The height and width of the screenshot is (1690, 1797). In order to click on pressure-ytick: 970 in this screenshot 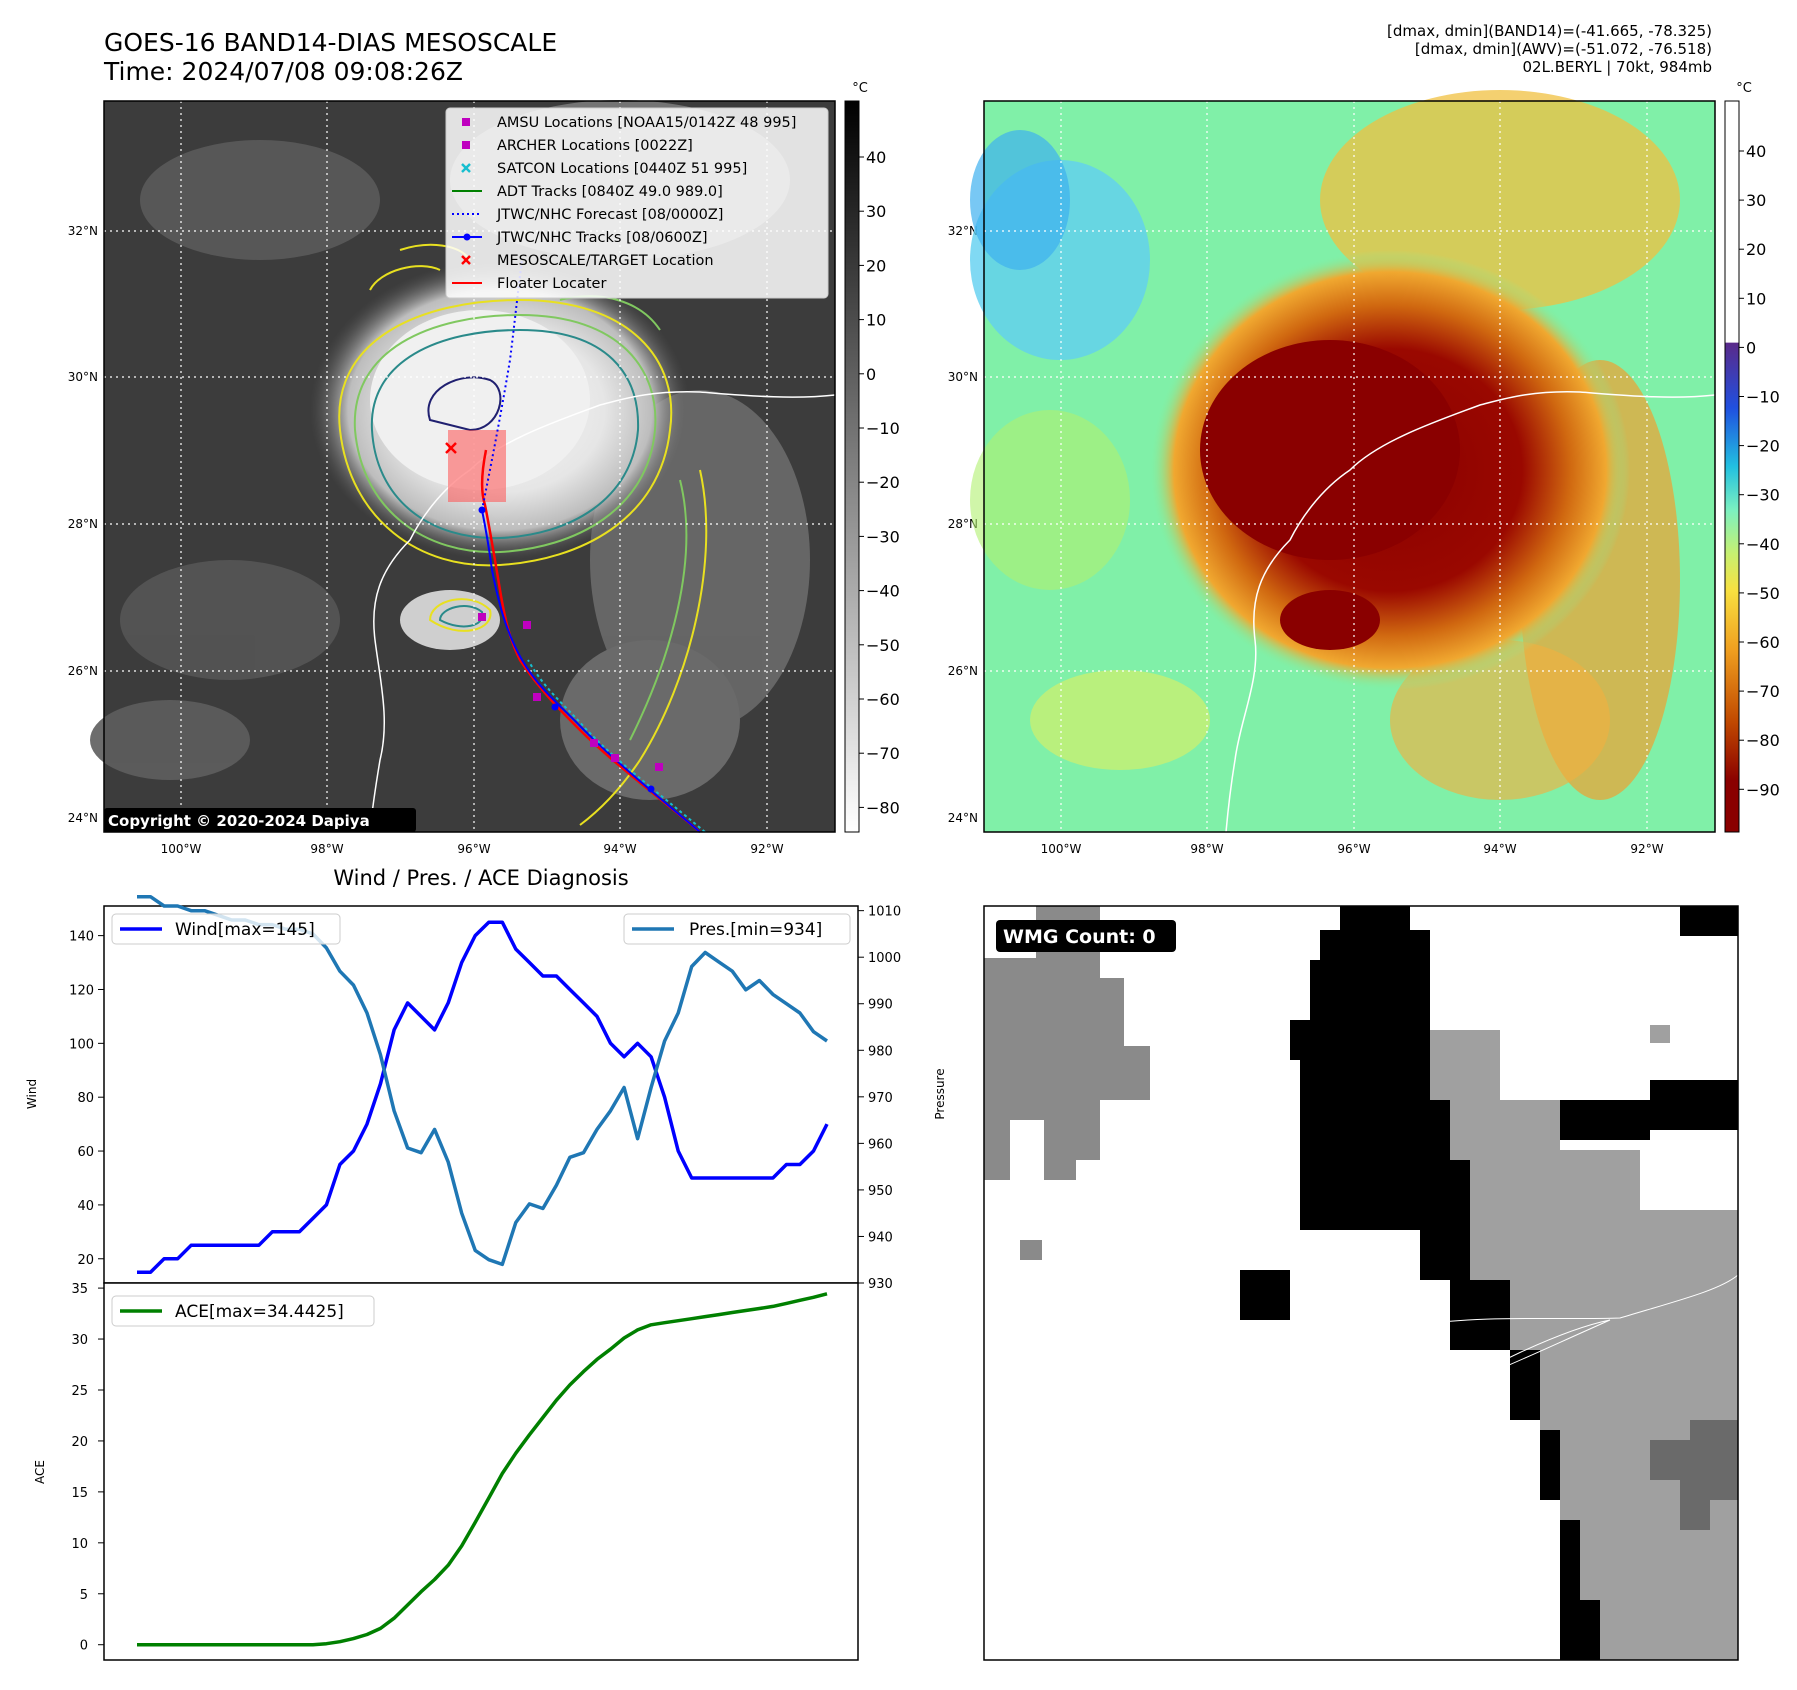, I will do `click(880, 1098)`.